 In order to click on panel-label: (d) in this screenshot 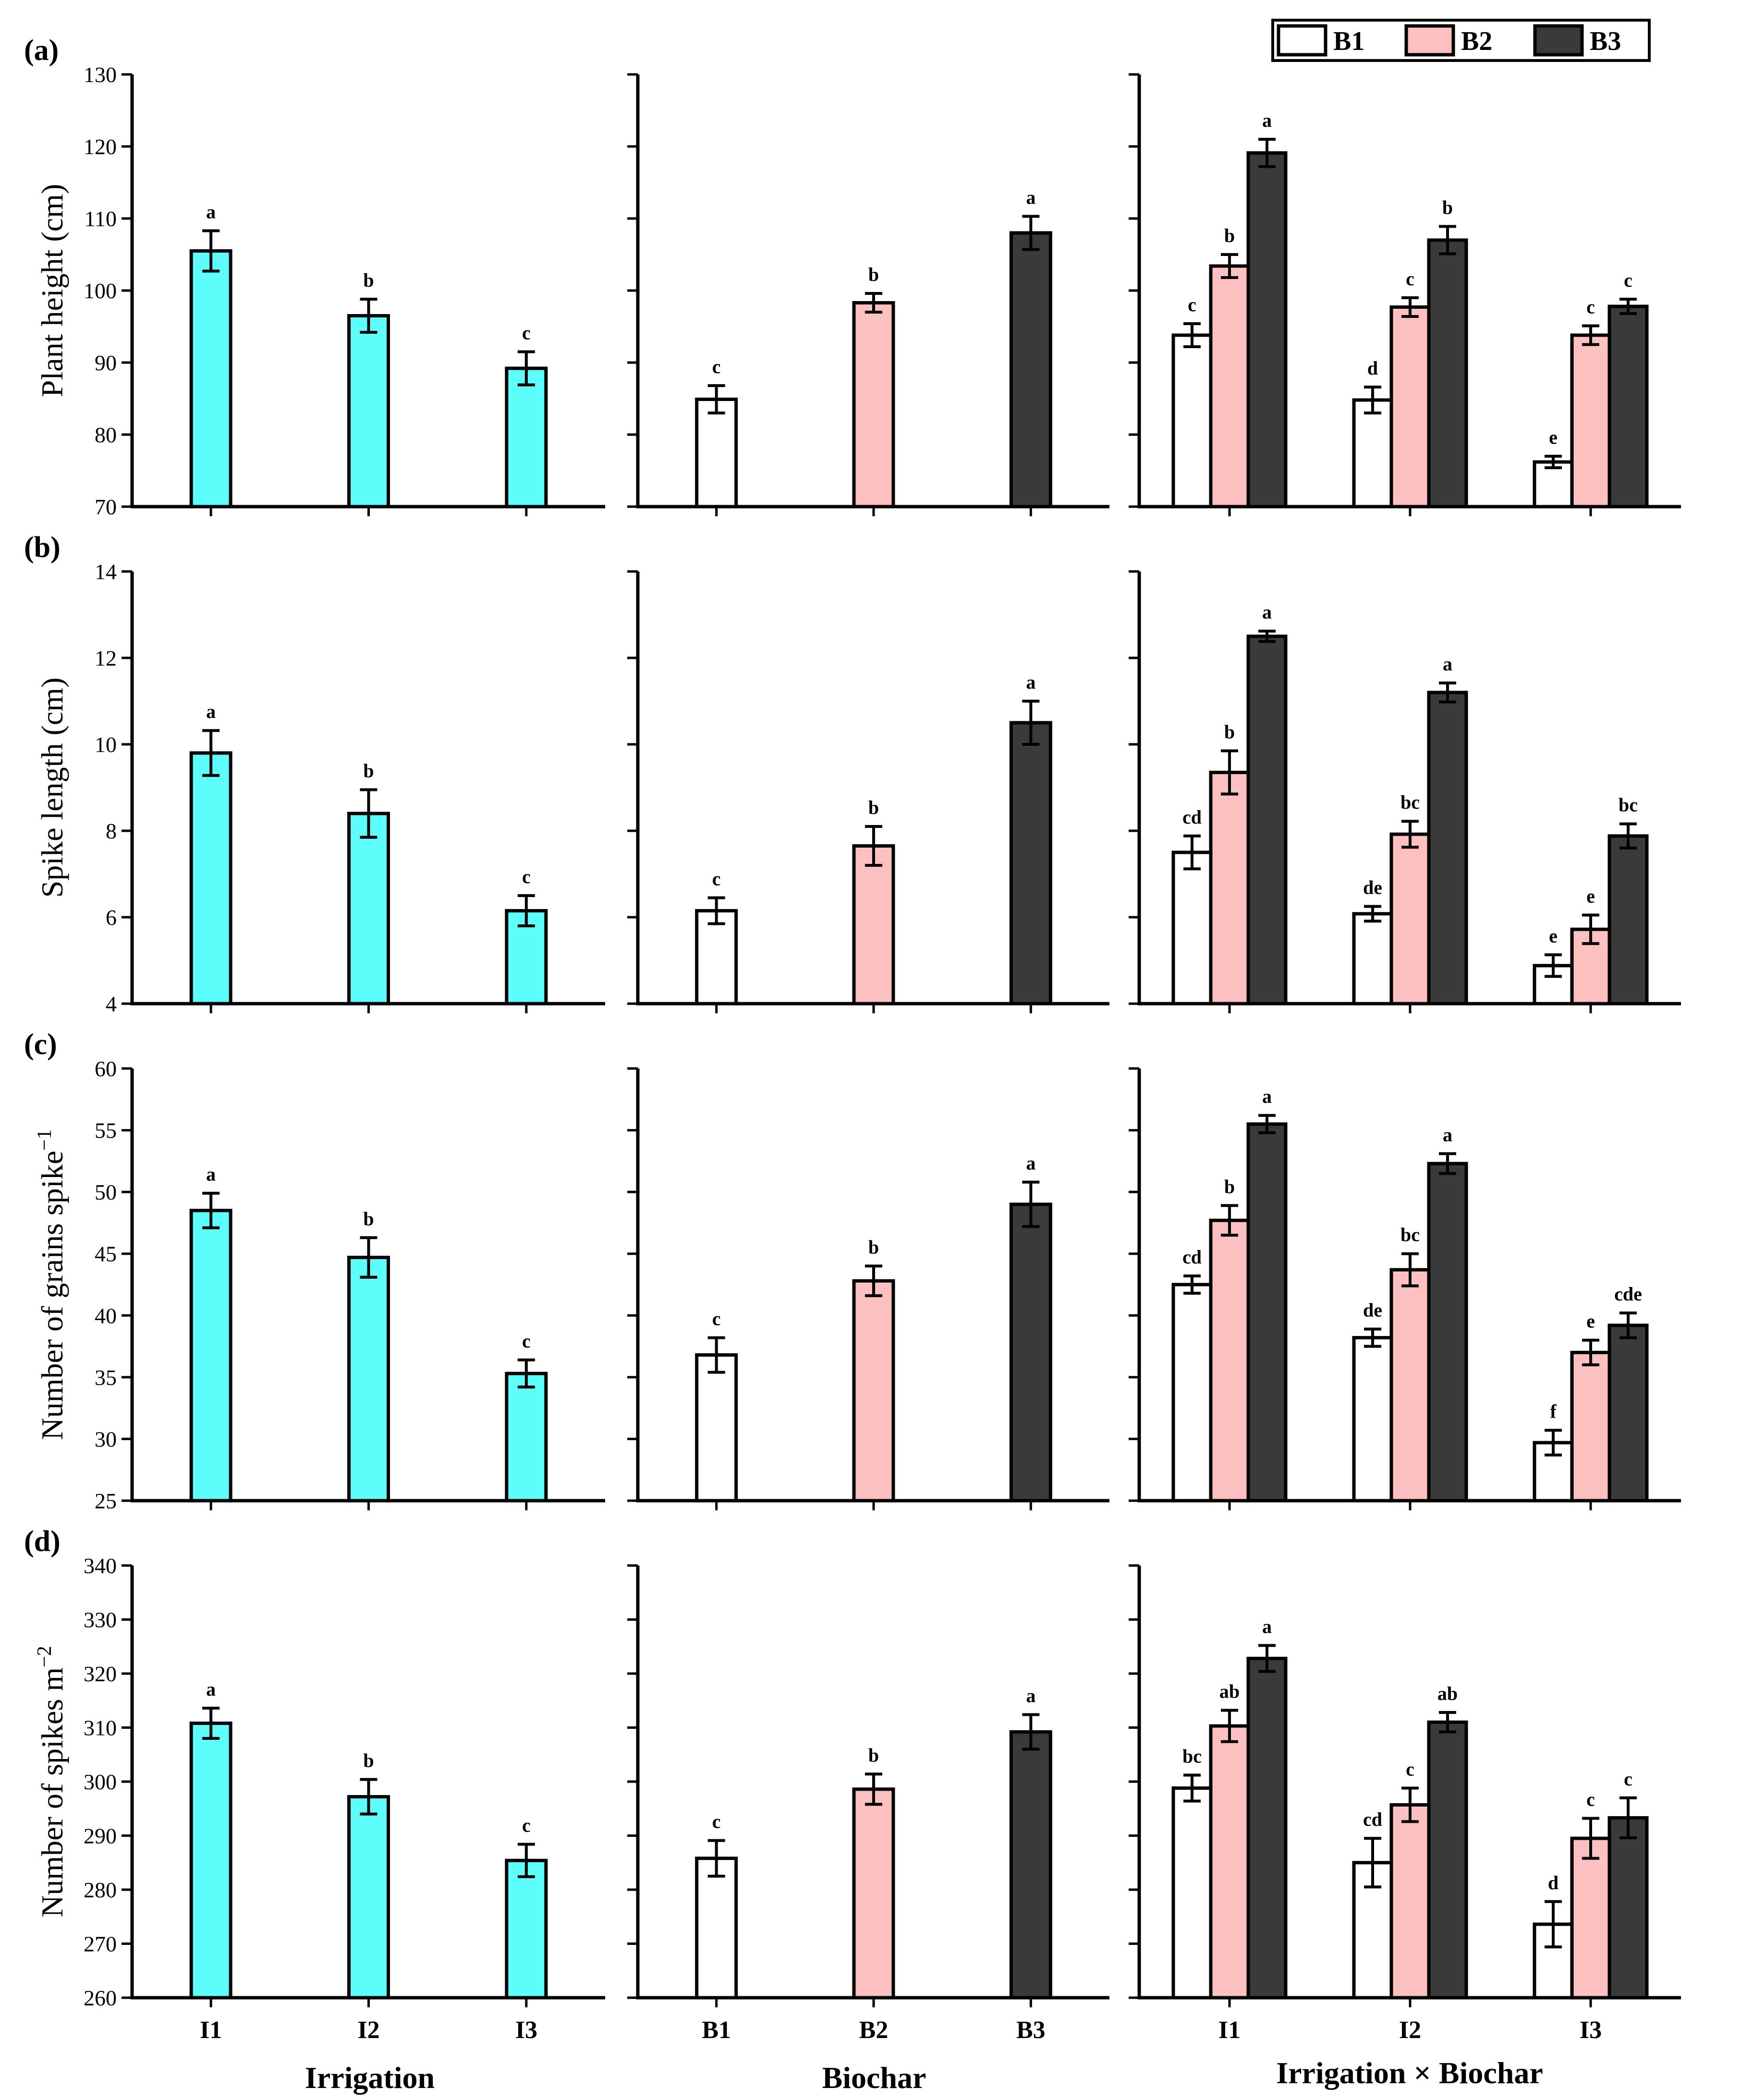, I will do `click(42, 1541)`.